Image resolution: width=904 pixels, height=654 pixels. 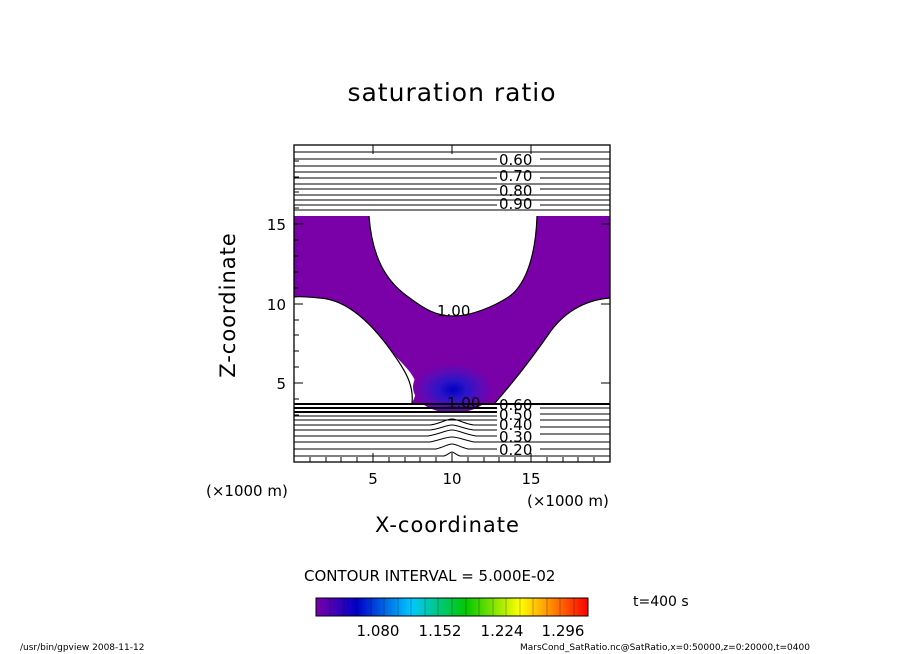 What do you see at coordinates (452, 607) in the screenshot?
I see `colorbar-dividers` at bounding box center [452, 607].